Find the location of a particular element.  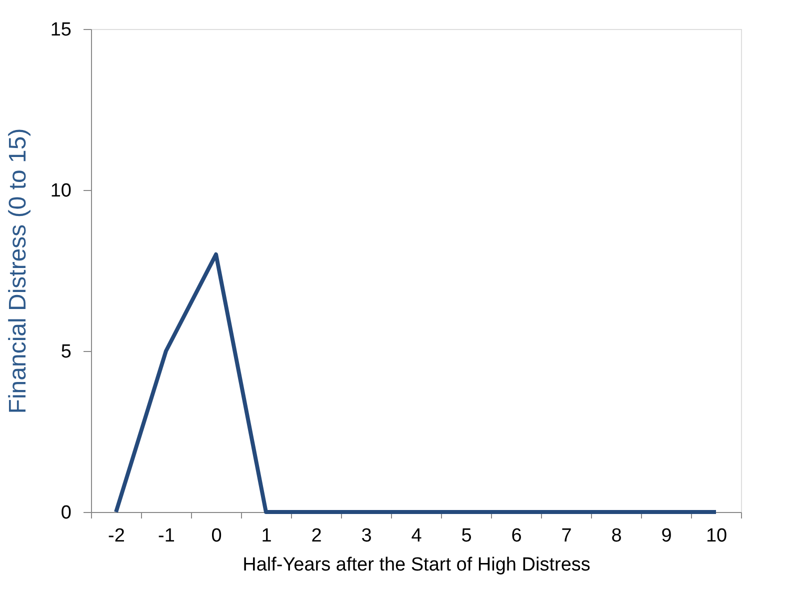

x-tick-label: 5 is located at coordinates (466, 536).